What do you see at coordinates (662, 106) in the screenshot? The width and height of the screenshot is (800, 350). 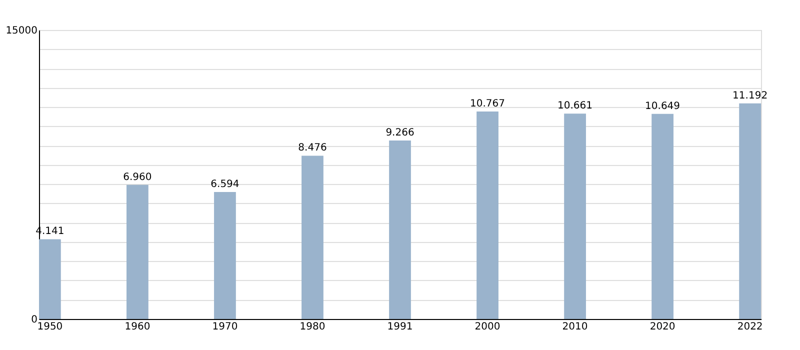 I see `data-label: 10.649` at bounding box center [662, 106].